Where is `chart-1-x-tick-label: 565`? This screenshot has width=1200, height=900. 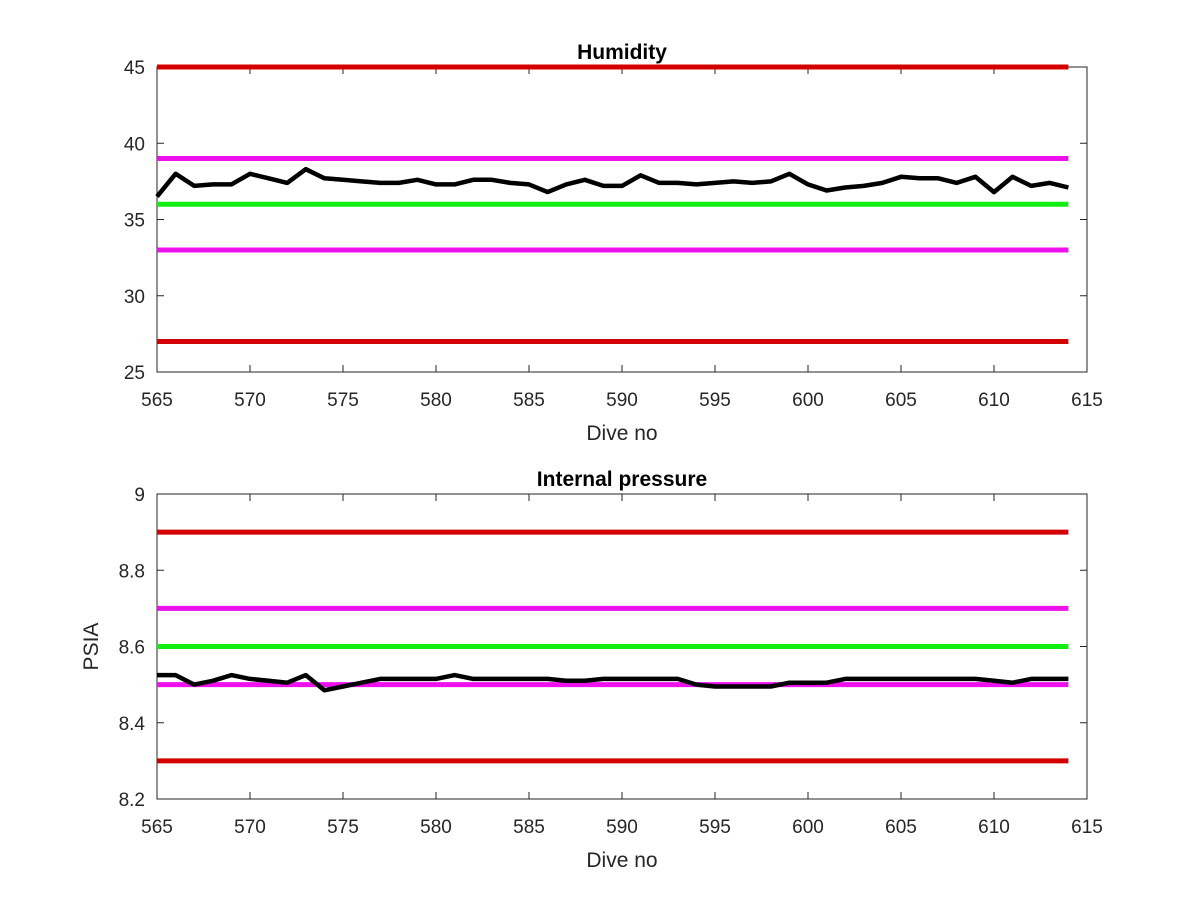
chart-1-x-tick-label: 565 is located at coordinates (157, 827).